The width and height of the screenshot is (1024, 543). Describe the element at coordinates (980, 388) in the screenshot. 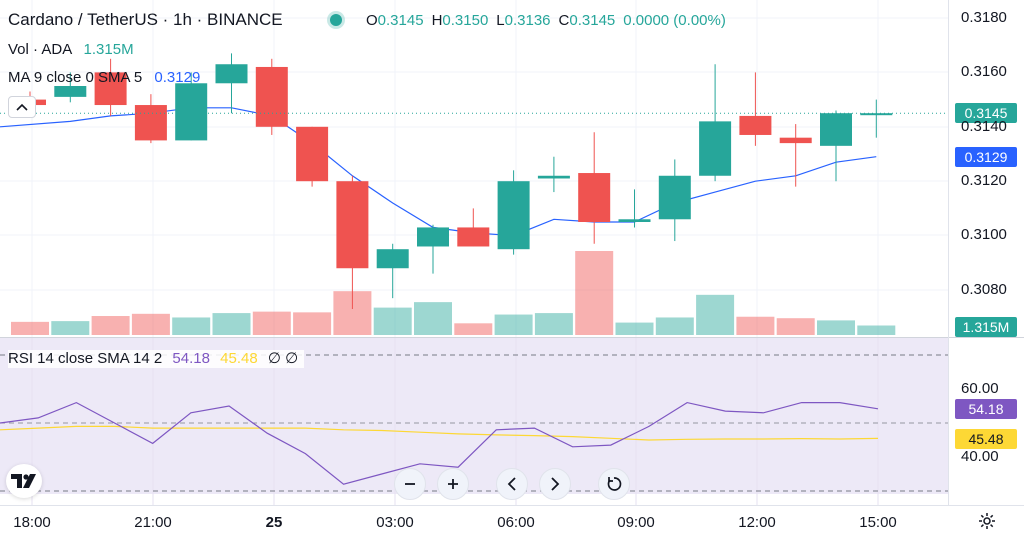

I see `rsi-tick-label: 60.00` at that location.